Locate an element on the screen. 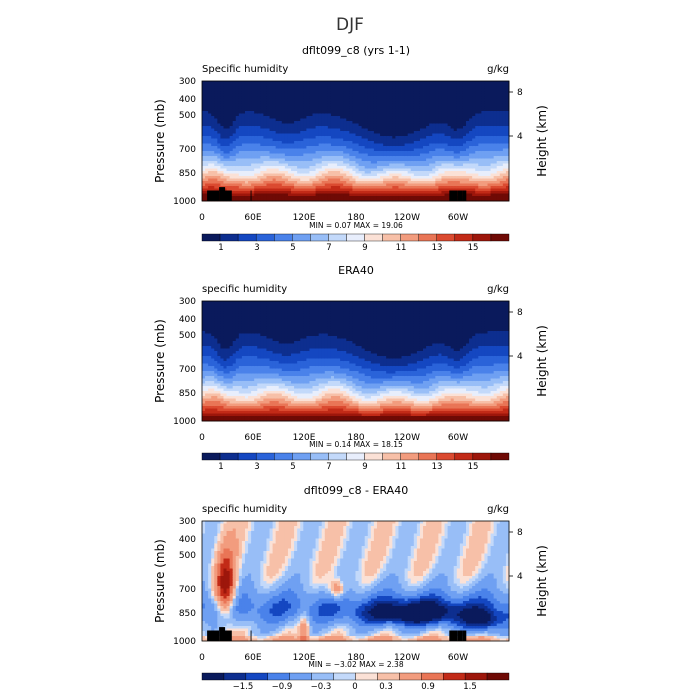 The height and width of the screenshot is (700, 700). y-tick-label: 700 is located at coordinates (187, 150).